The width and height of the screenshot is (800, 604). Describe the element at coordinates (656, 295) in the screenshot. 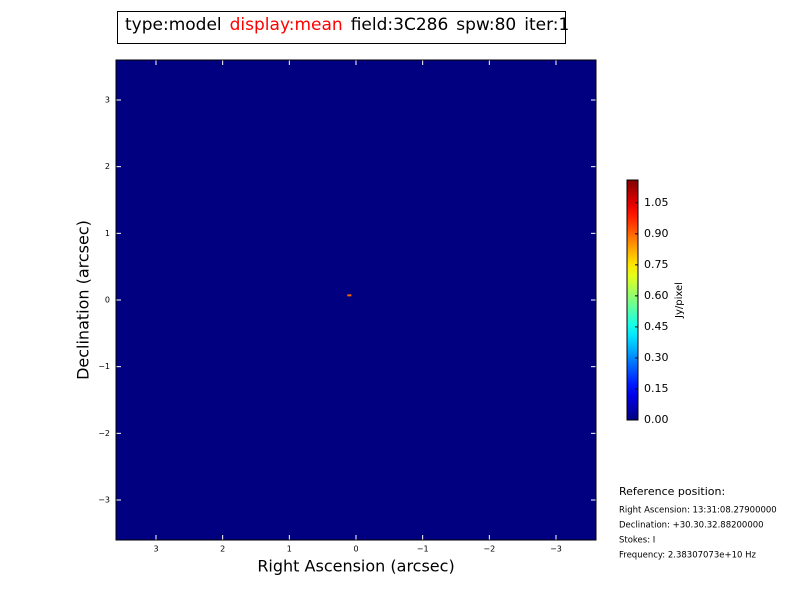

I see `colorbar-tick-label: 0.60` at that location.